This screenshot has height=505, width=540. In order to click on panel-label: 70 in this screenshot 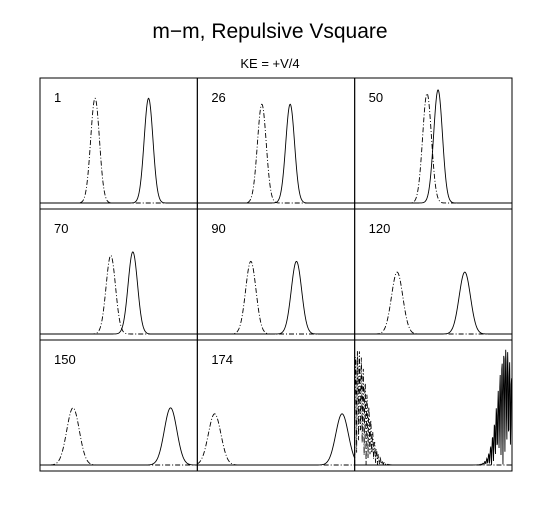, I will do `click(61, 228)`.